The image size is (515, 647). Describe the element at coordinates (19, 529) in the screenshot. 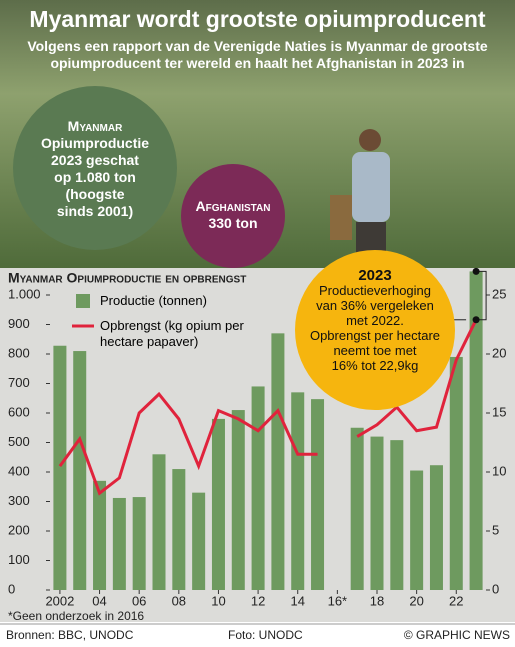

I see `y-tick-label: 200` at that location.